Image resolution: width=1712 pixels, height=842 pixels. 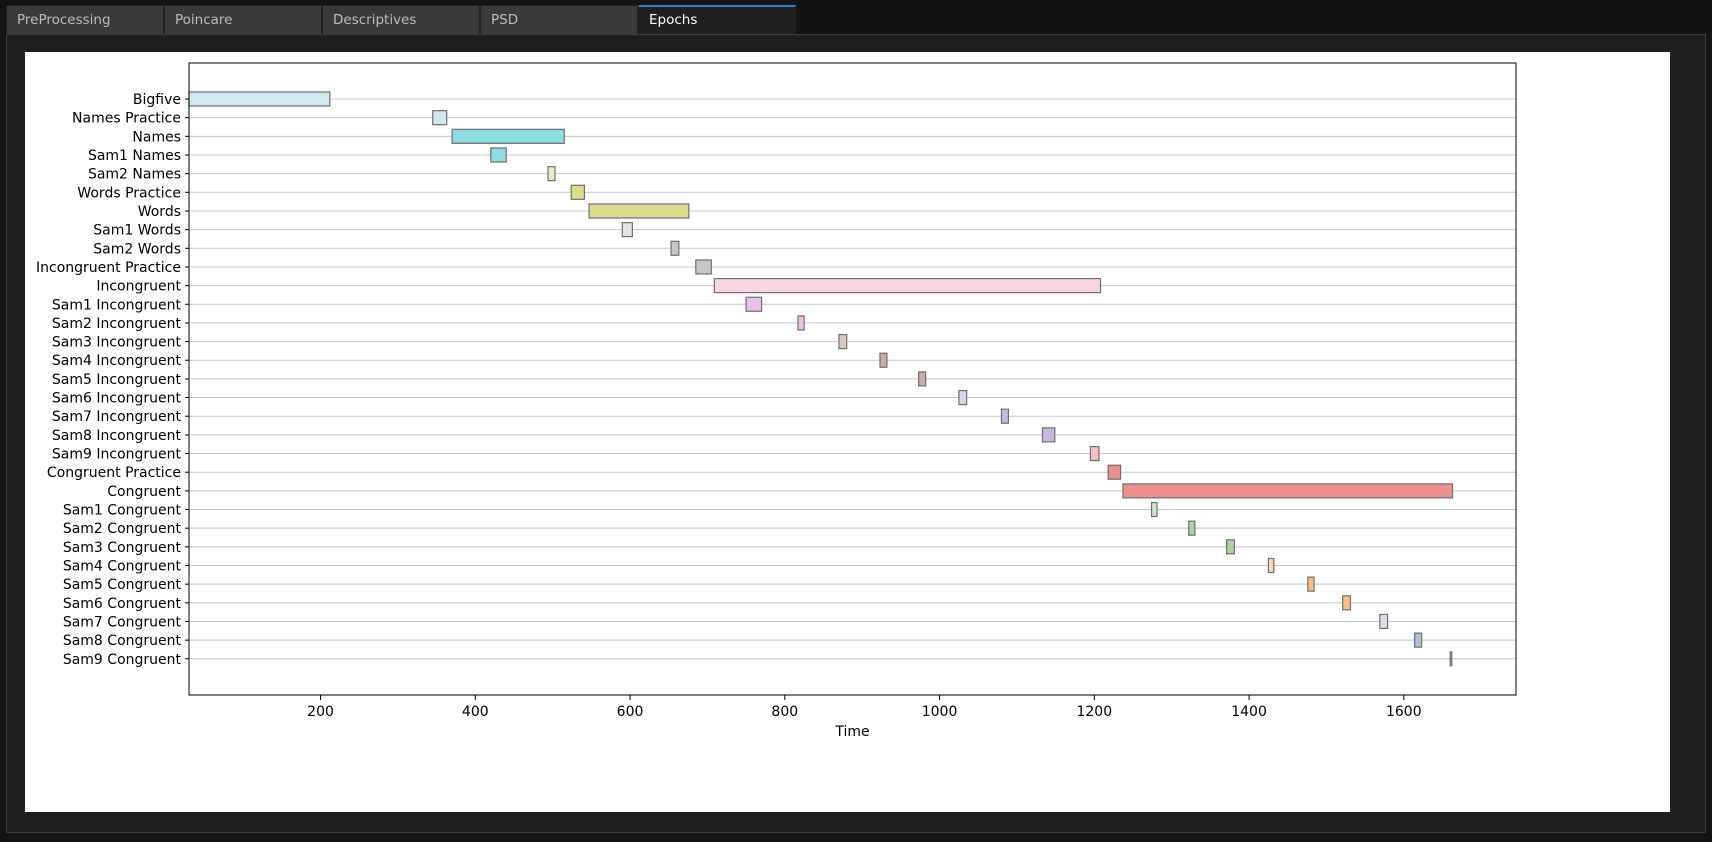 I want to click on y-tick-label: Congruent Practice, so click(x=114, y=473).